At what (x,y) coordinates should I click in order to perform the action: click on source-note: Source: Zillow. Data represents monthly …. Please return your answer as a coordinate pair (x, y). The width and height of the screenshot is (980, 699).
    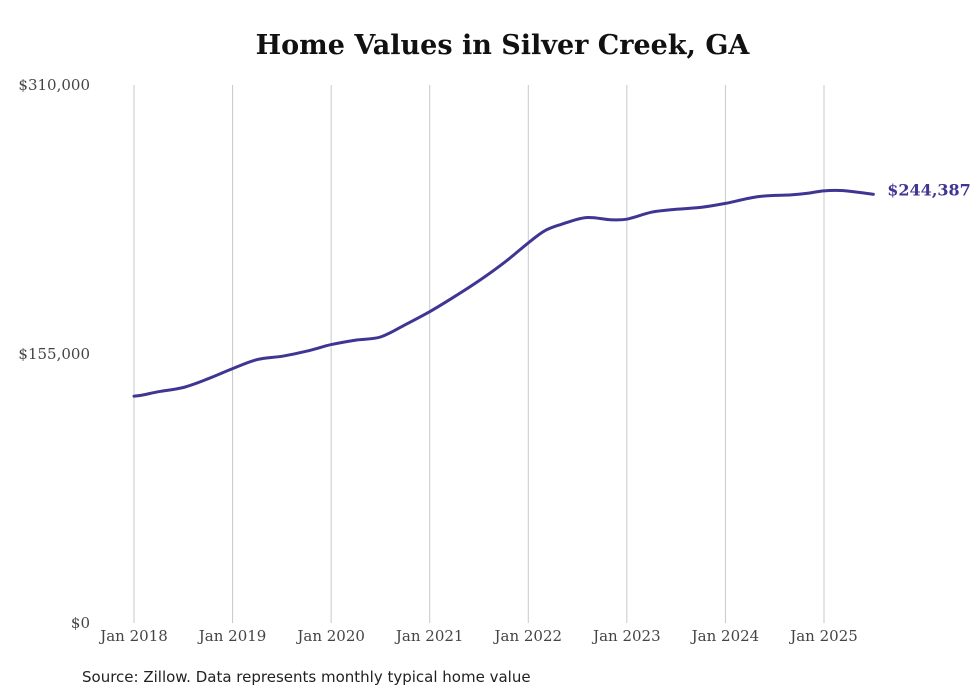
    Looking at the image, I should click on (306, 677).